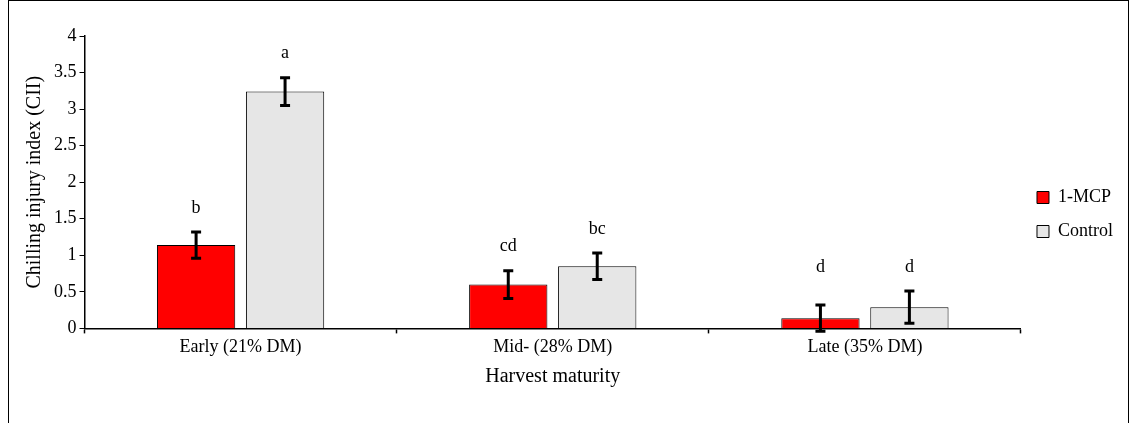 This screenshot has width=1131, height=423. Describe the element at coordinates (508, 245) in the screenshot. I see `annotation: cd` at that location.